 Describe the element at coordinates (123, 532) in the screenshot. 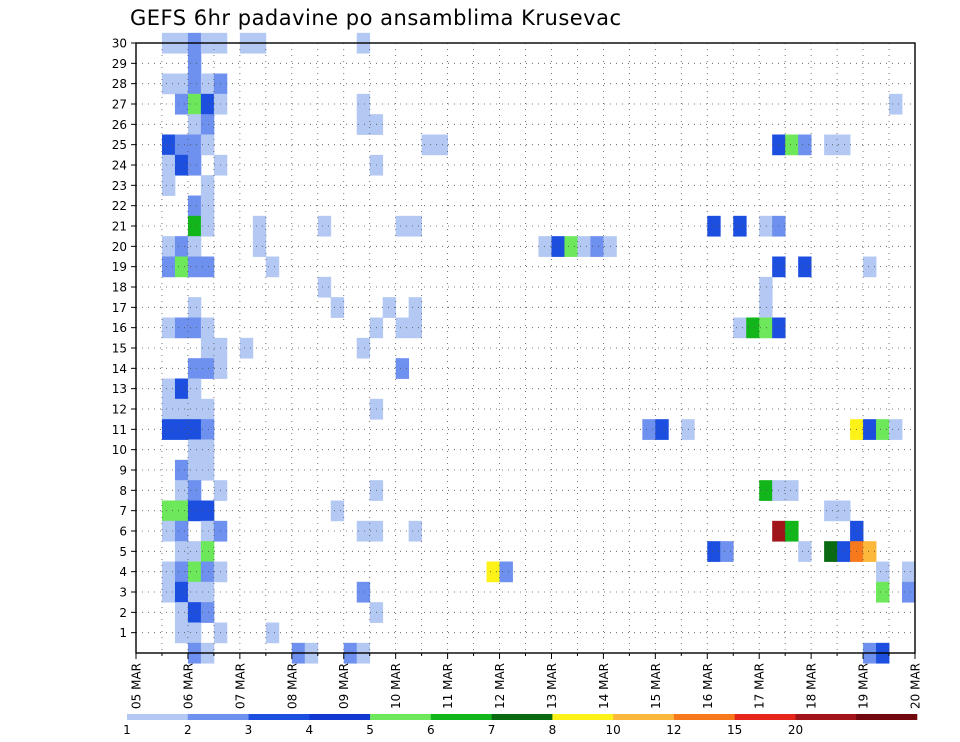

I see `y-tick-label: 6` at that location.